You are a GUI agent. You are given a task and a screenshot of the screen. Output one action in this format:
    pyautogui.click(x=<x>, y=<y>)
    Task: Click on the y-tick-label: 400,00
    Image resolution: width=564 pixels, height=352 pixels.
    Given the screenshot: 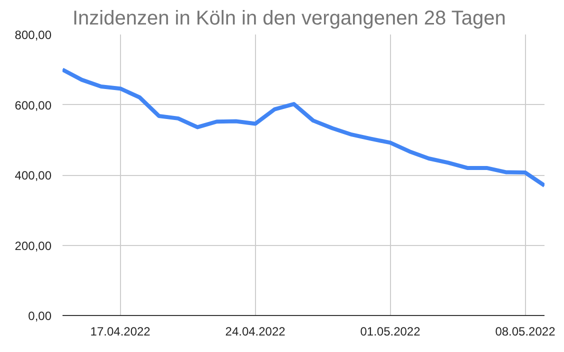 What is the action you would take?
    pyautogui.click(x=33, y=175)
    